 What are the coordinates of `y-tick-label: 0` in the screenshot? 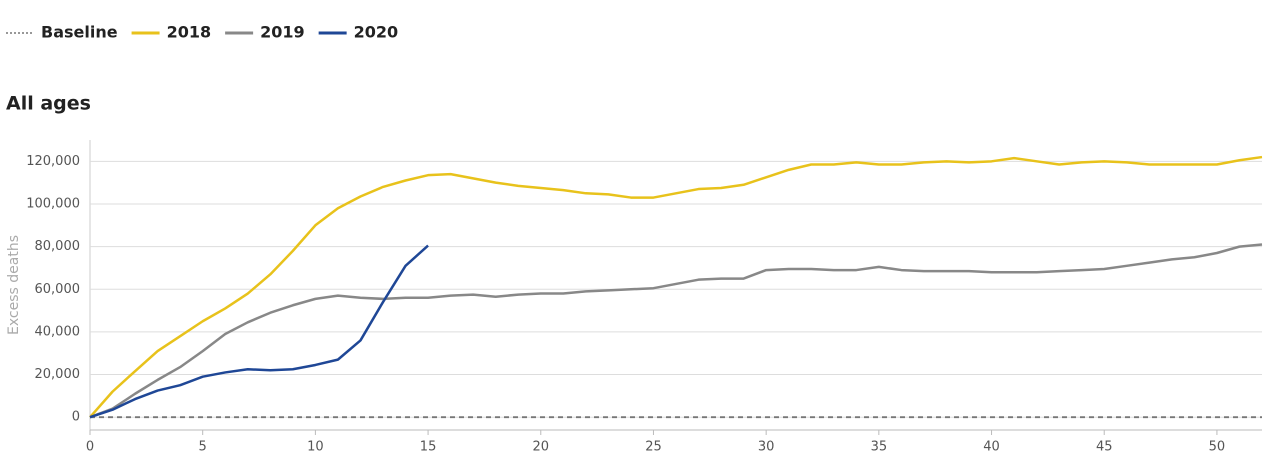 It's located at (76, 417).